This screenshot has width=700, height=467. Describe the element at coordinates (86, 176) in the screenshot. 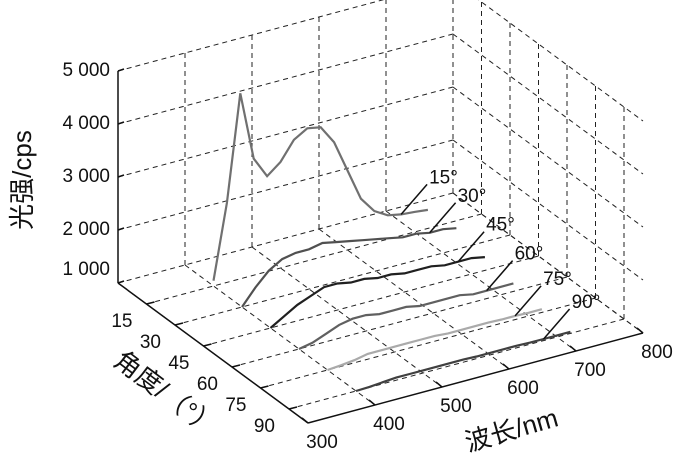

I see `z-tick-label: 3 000` at that location.